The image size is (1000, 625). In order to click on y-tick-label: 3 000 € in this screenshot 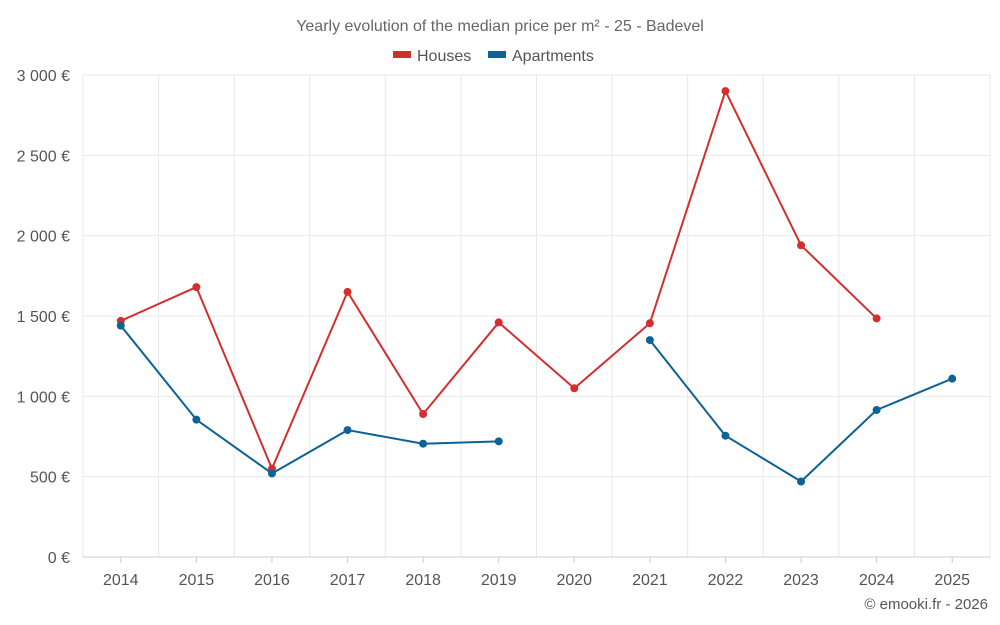, I will do `click(43, 76)`.